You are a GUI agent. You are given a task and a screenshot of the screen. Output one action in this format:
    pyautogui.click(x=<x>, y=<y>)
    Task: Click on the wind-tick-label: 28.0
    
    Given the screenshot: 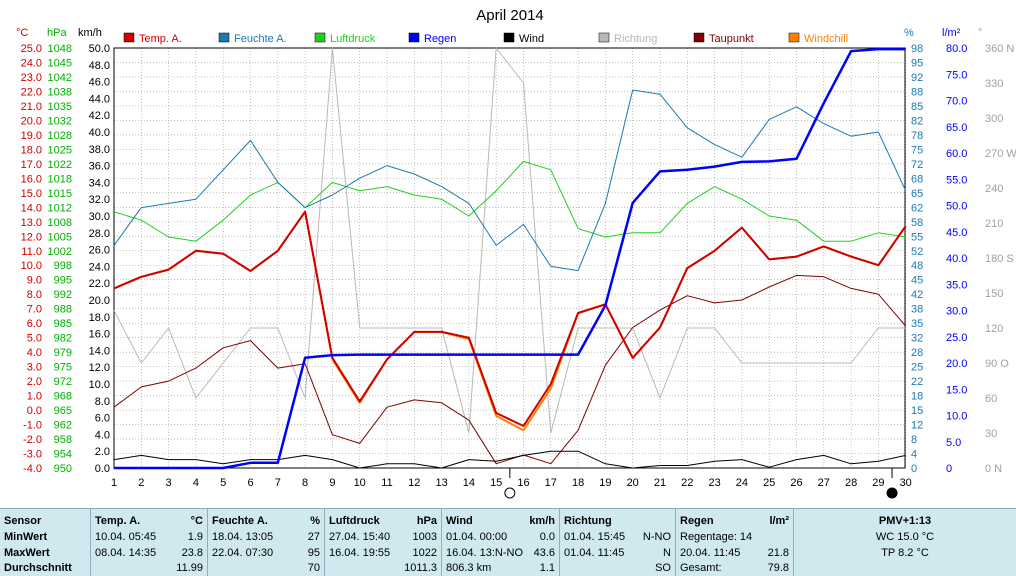 What is the action you would take?
    pyautogui.click(x=99, y=234)
    